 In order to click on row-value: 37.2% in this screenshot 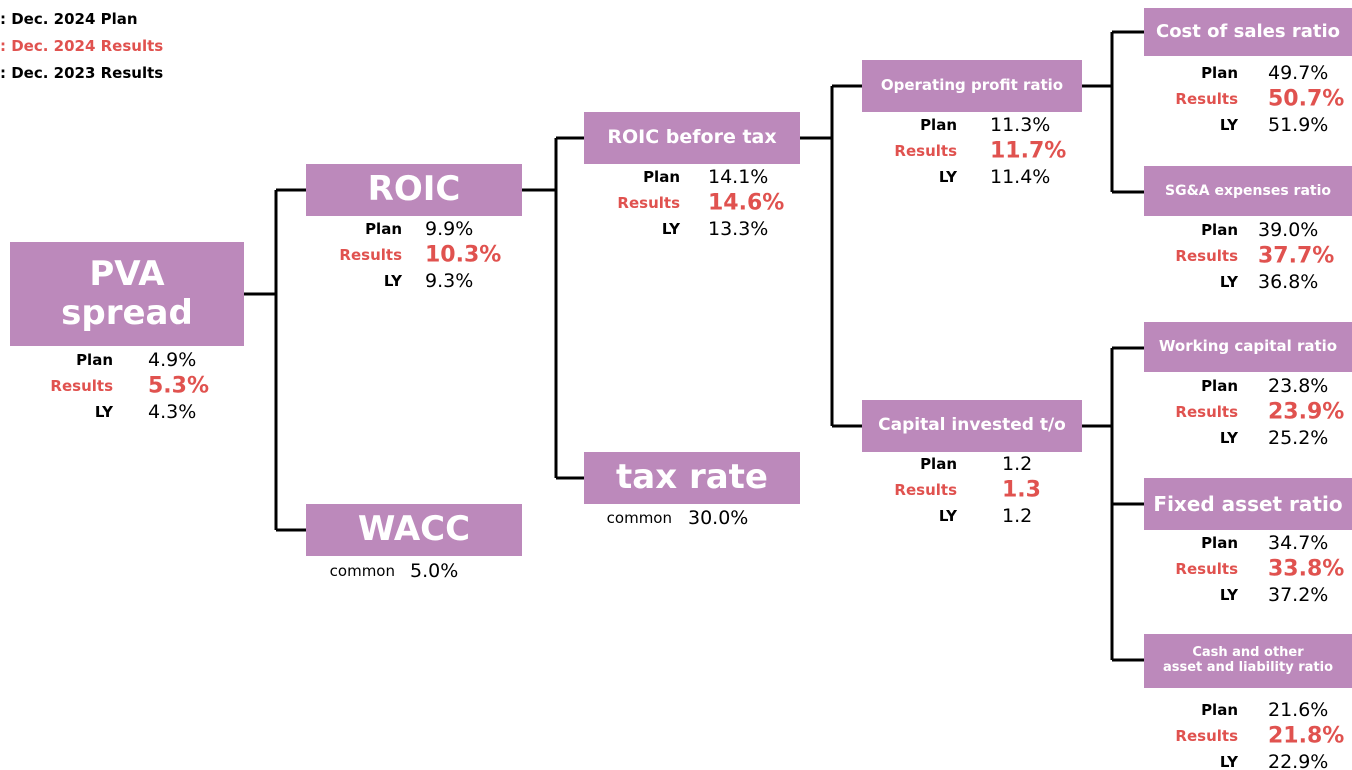, I will do `click(1298, 595)`.